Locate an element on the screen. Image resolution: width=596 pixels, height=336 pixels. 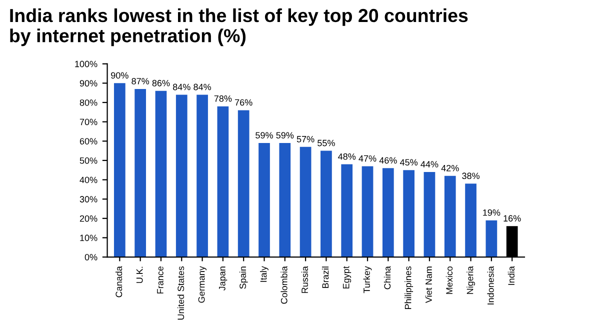
x-tick-label: Nigeria is located at coordinates (470, 280).